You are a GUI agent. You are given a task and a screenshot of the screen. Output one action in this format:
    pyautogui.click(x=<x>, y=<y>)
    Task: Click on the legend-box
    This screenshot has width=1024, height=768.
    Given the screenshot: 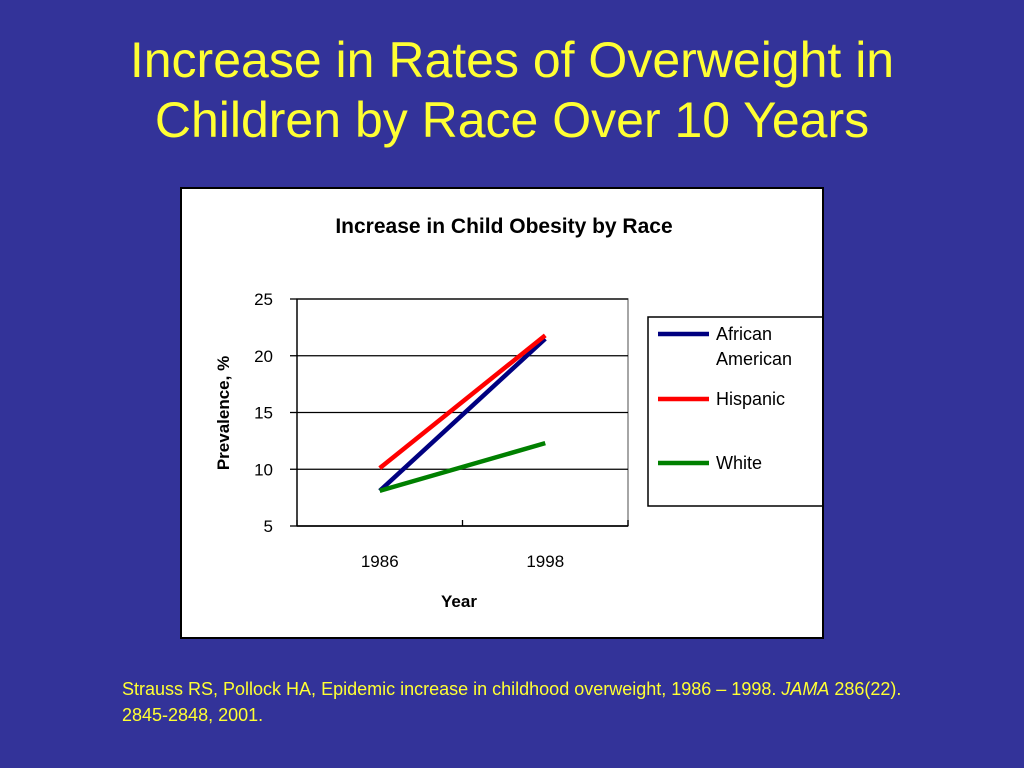 What is the action you would take?
    pyautogui.click(x=734, y=411)
    